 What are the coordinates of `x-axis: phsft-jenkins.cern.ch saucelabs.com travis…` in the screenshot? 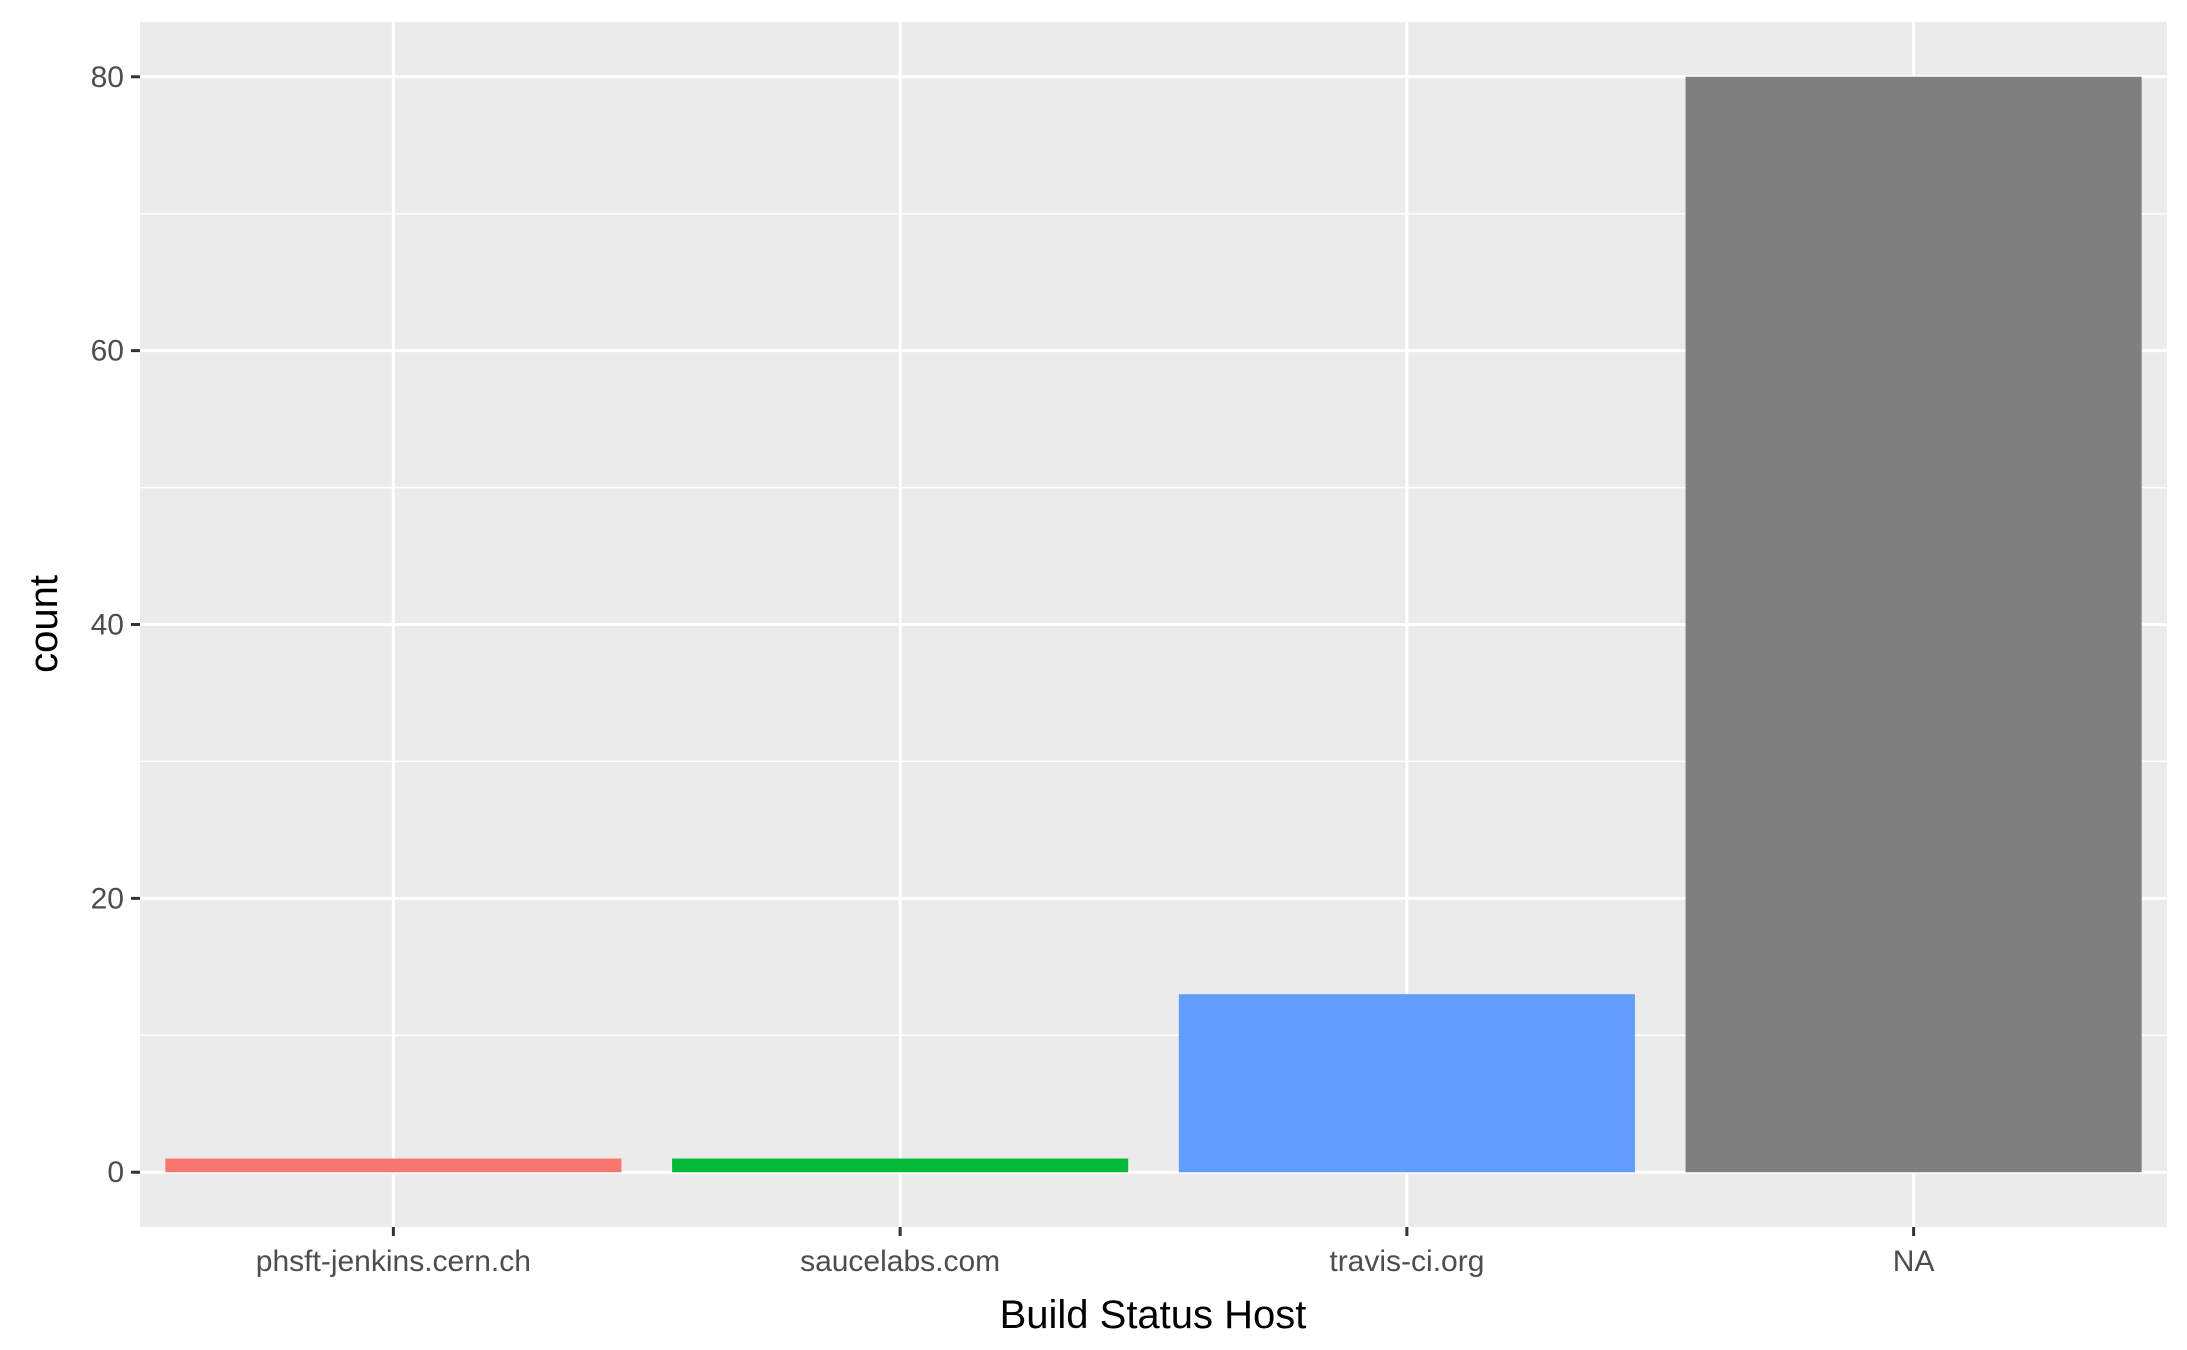 It's located at (1095, 1252).